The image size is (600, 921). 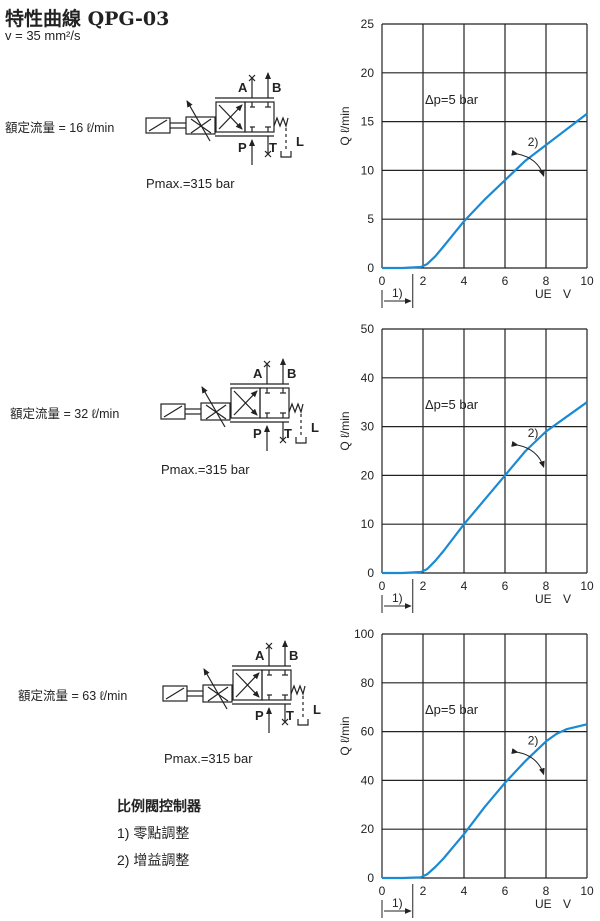 I want to click on pmax-label-2: Pmax.=315 bar, so click(x=205, y=469).